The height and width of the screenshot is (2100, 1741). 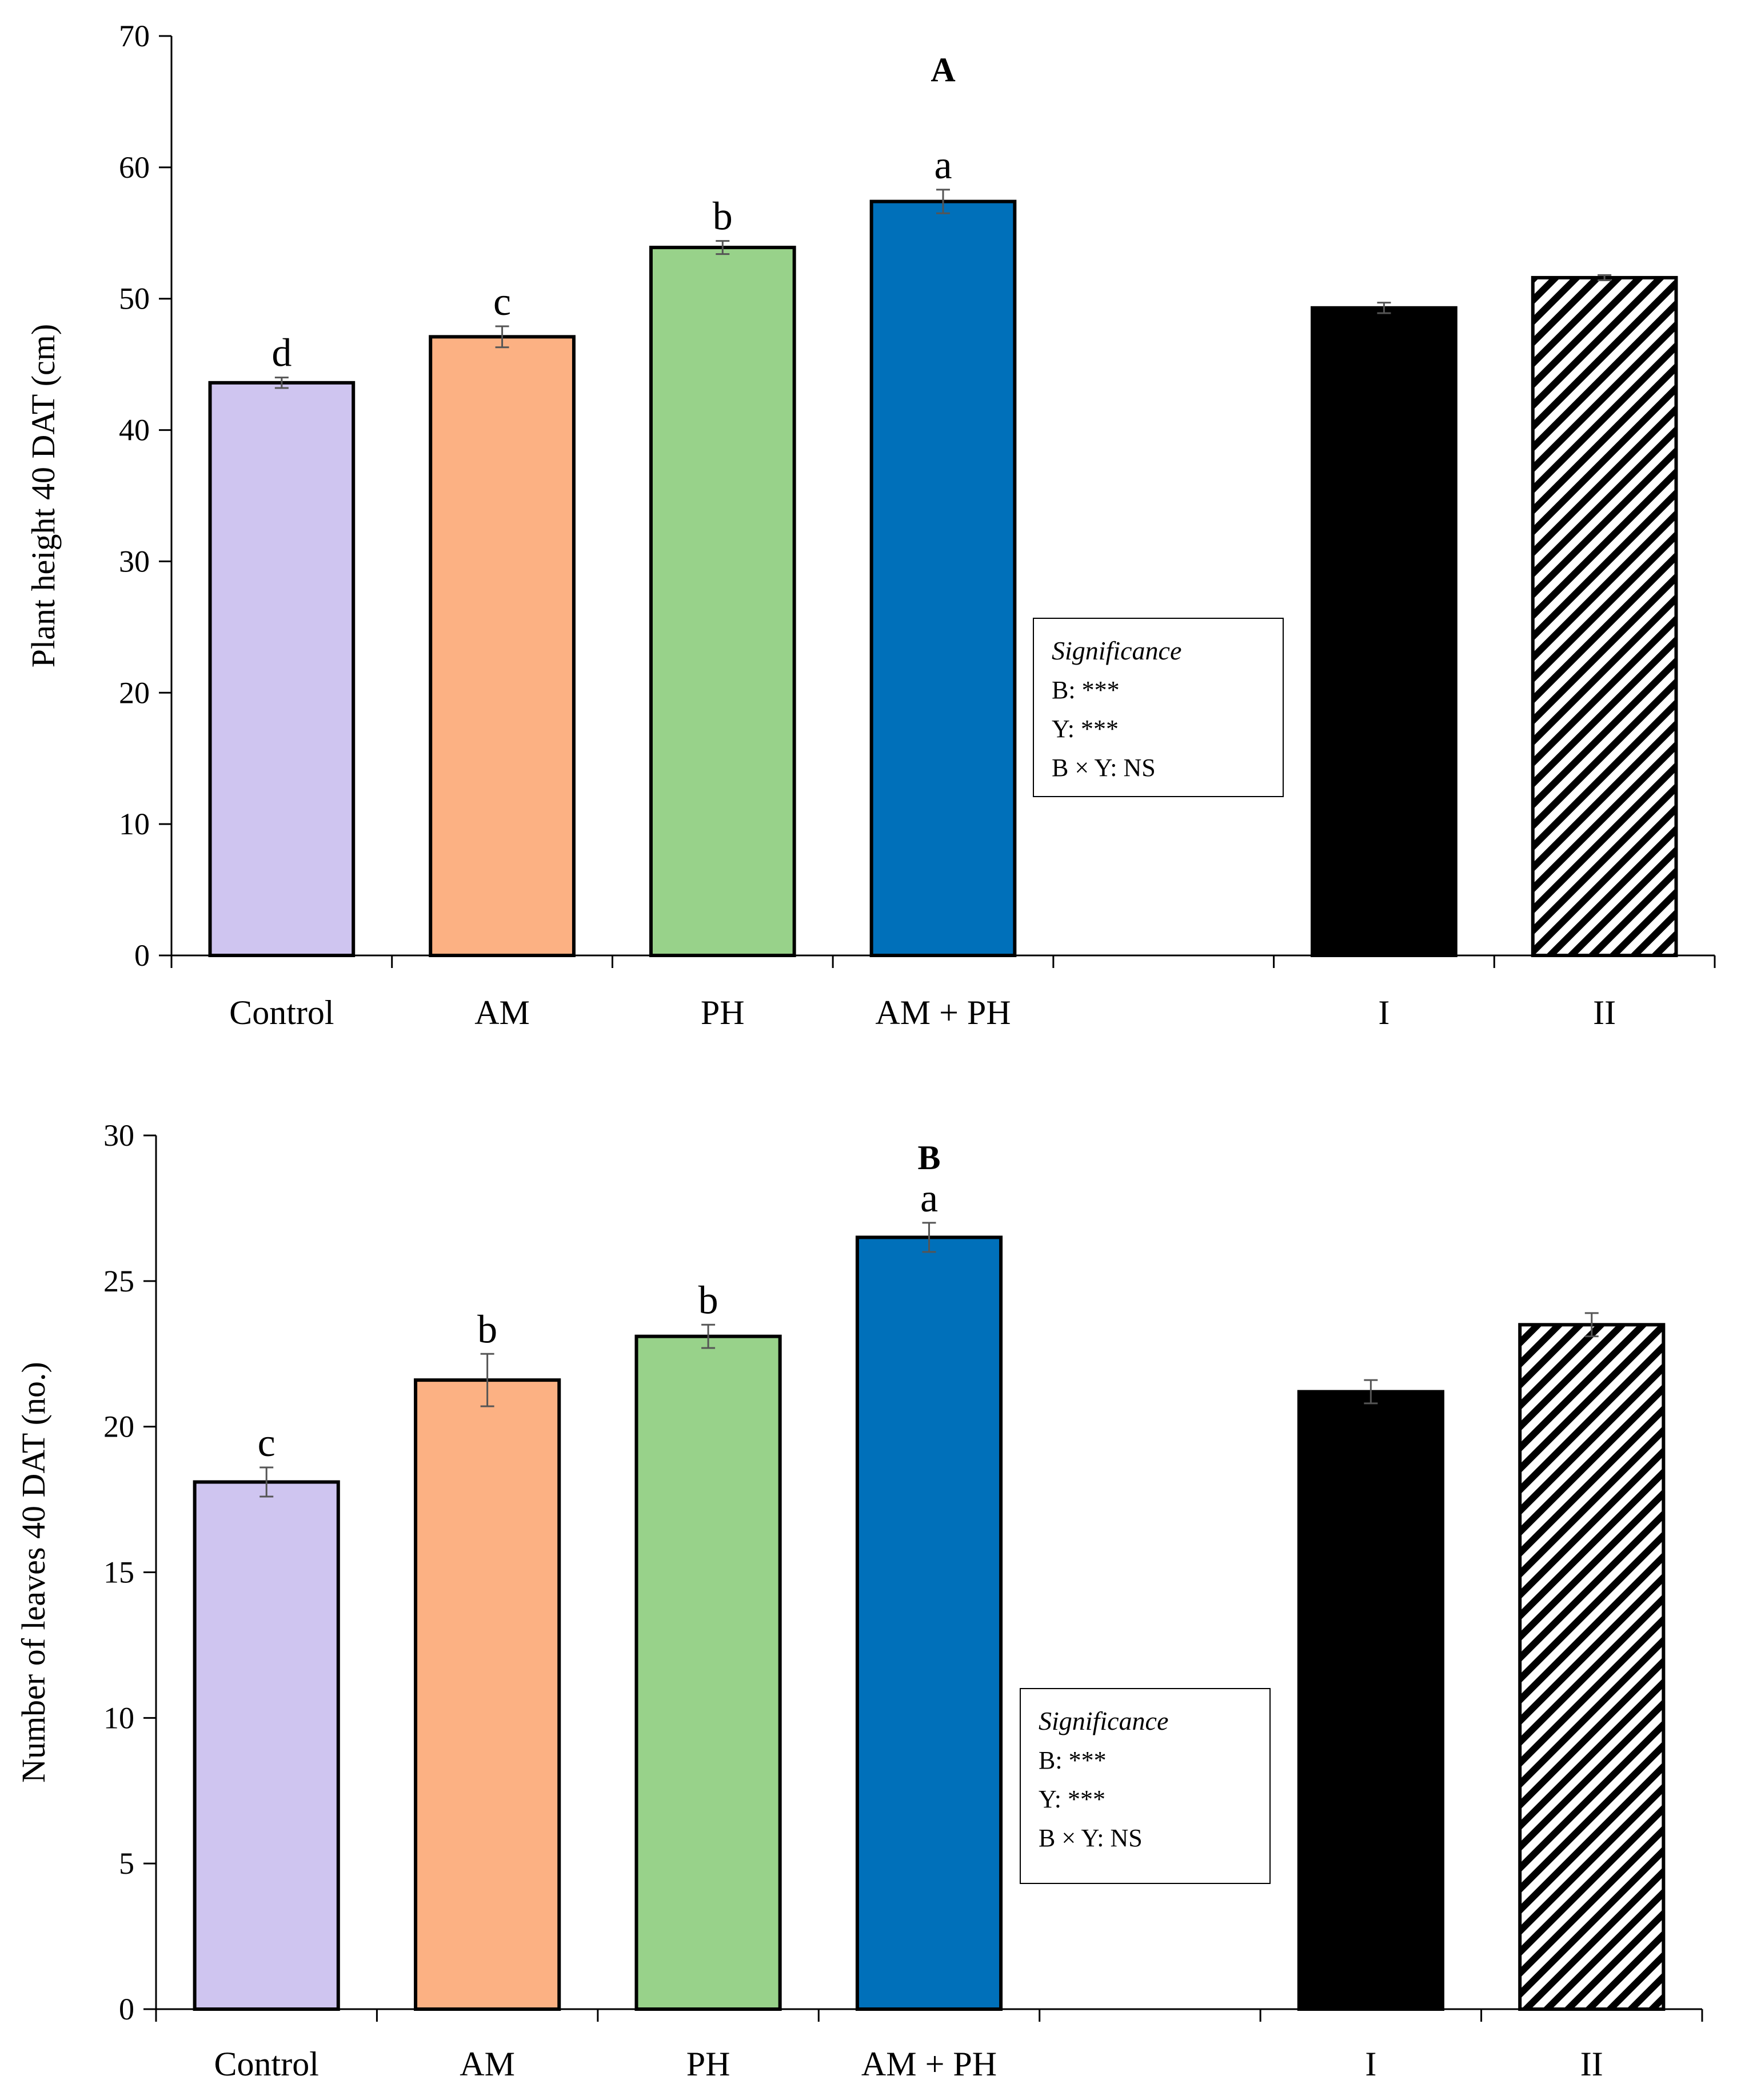 I want to click on significance-letter: d, so click(x=281, y=353).